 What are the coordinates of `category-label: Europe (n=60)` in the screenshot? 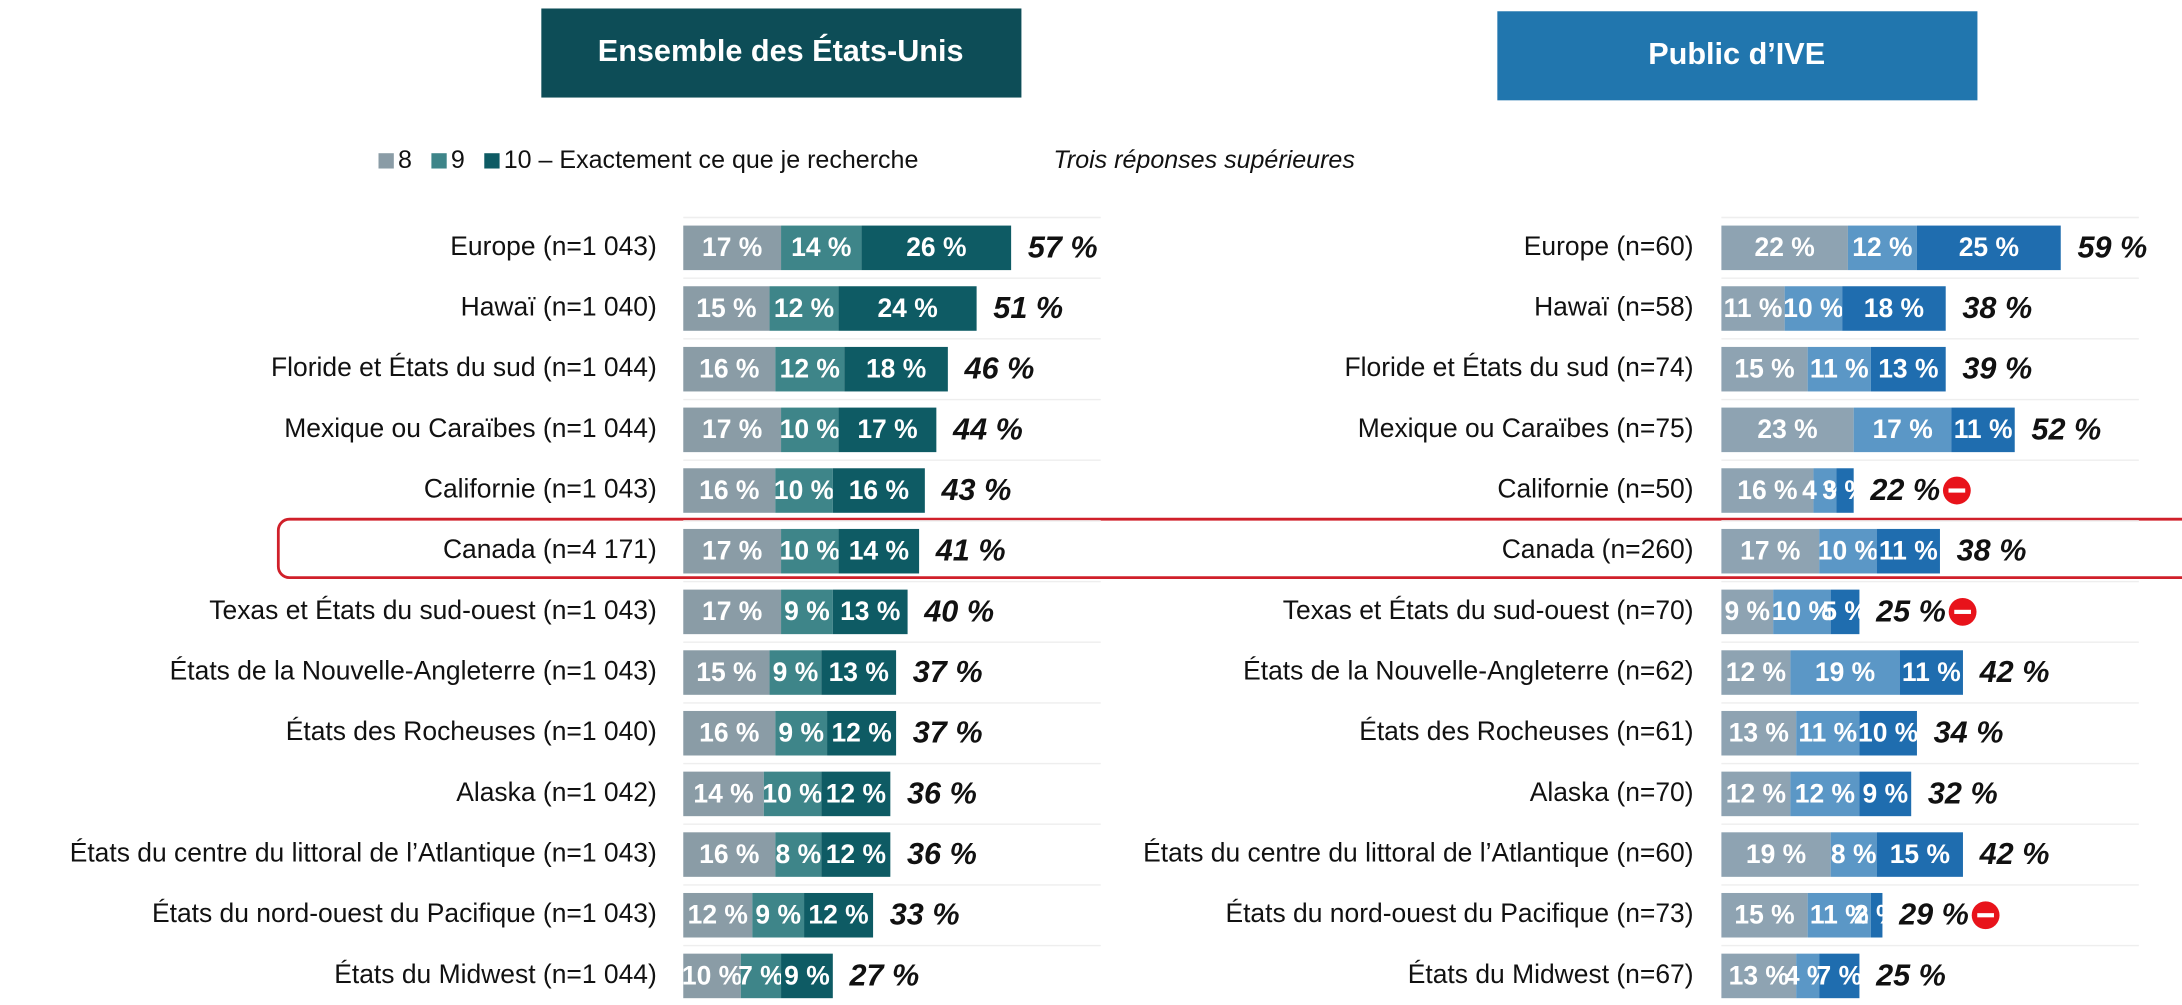 It's located at (1609, 246).